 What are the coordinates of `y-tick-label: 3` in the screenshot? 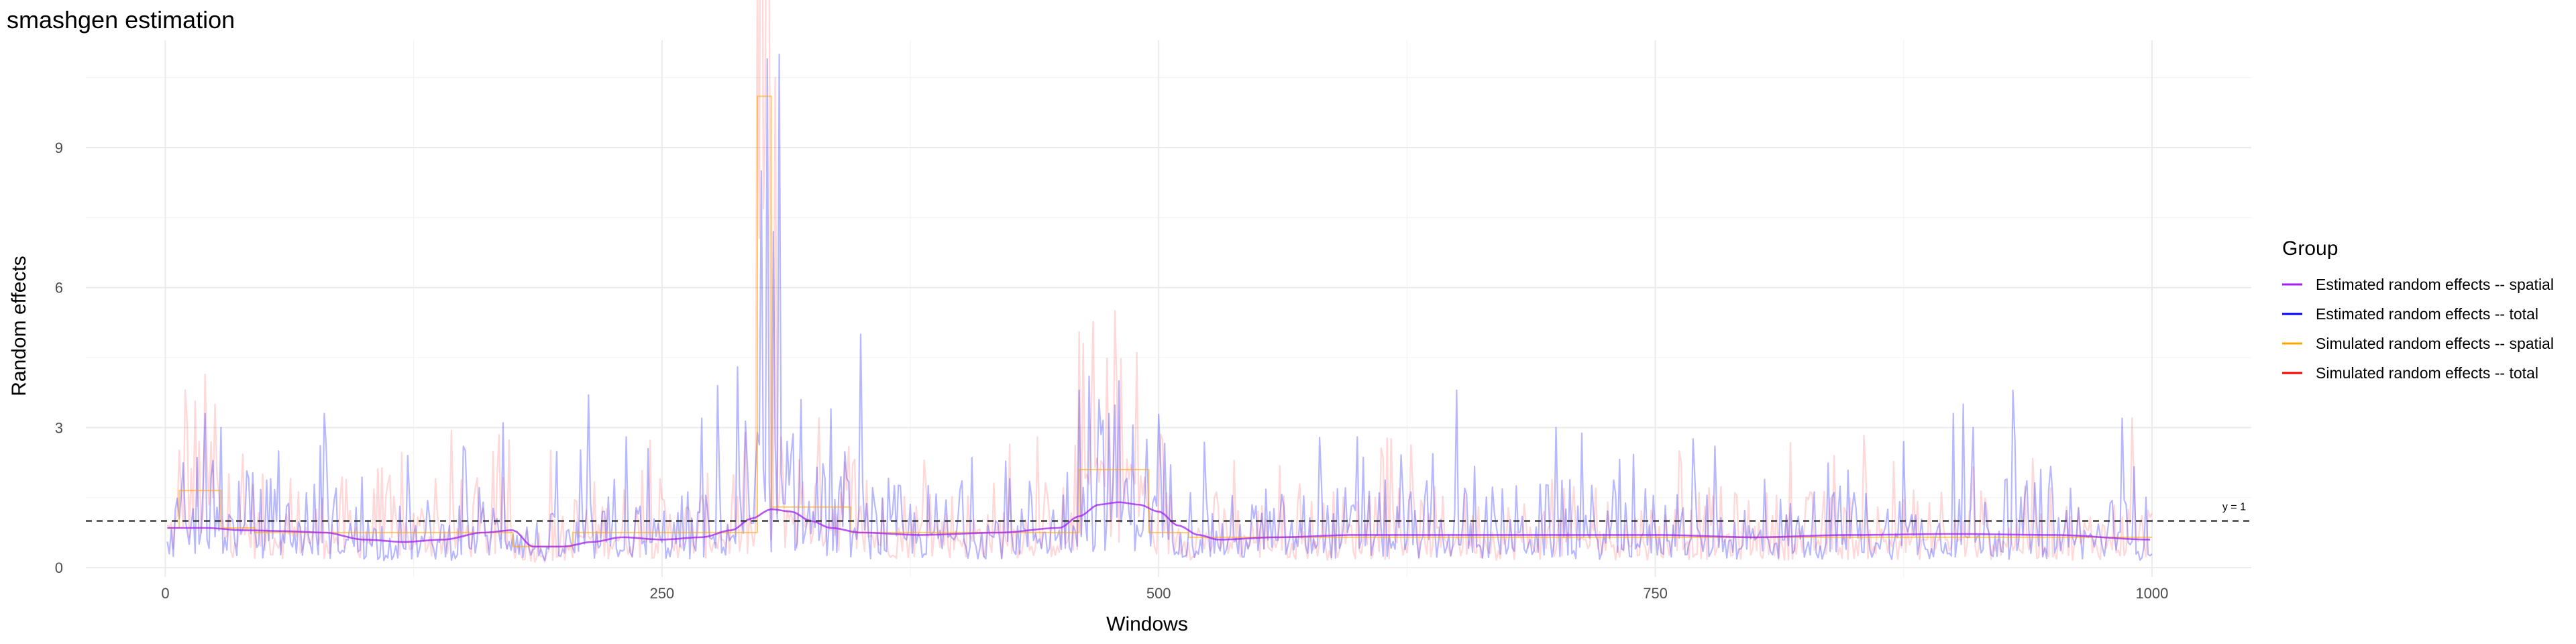 It's located at (59, 427).